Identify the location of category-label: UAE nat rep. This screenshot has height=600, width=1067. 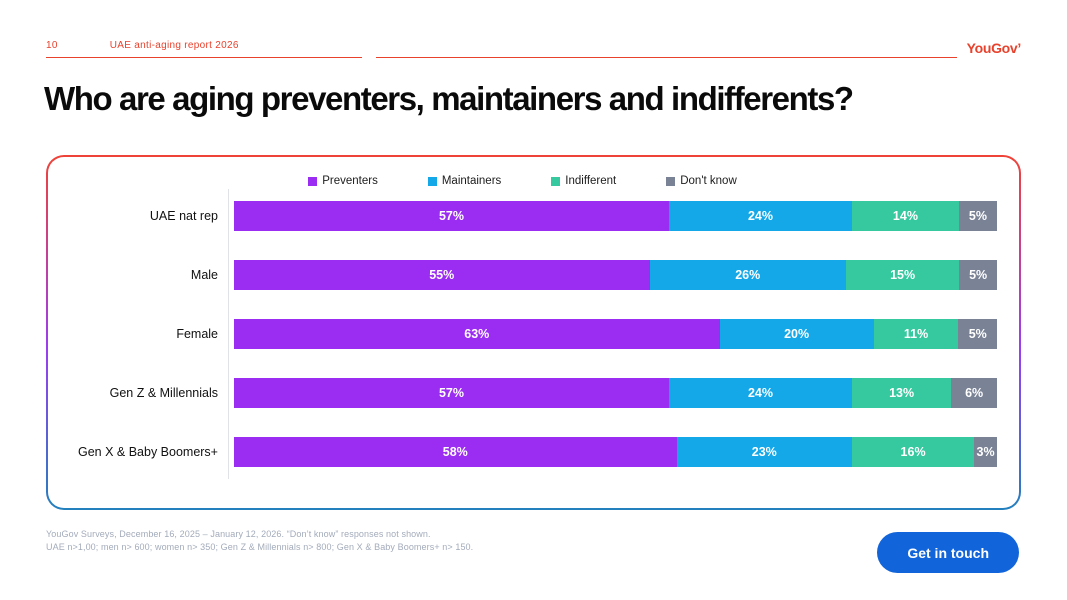
(183, 216).